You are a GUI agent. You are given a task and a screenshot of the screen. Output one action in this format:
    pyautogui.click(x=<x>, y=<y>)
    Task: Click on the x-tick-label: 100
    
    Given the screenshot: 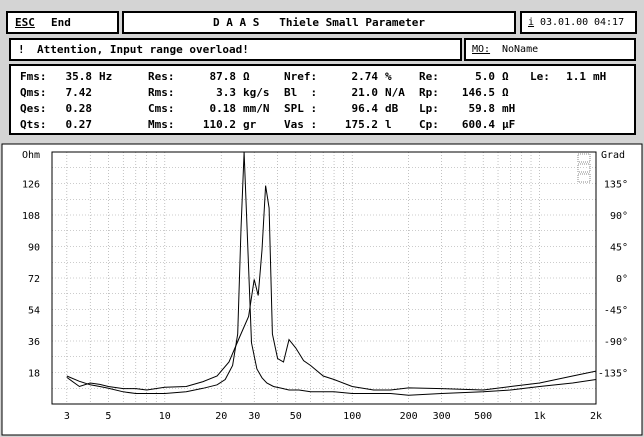 What is the action you would take?
    pyautogui.click(x=352, y=416)
    